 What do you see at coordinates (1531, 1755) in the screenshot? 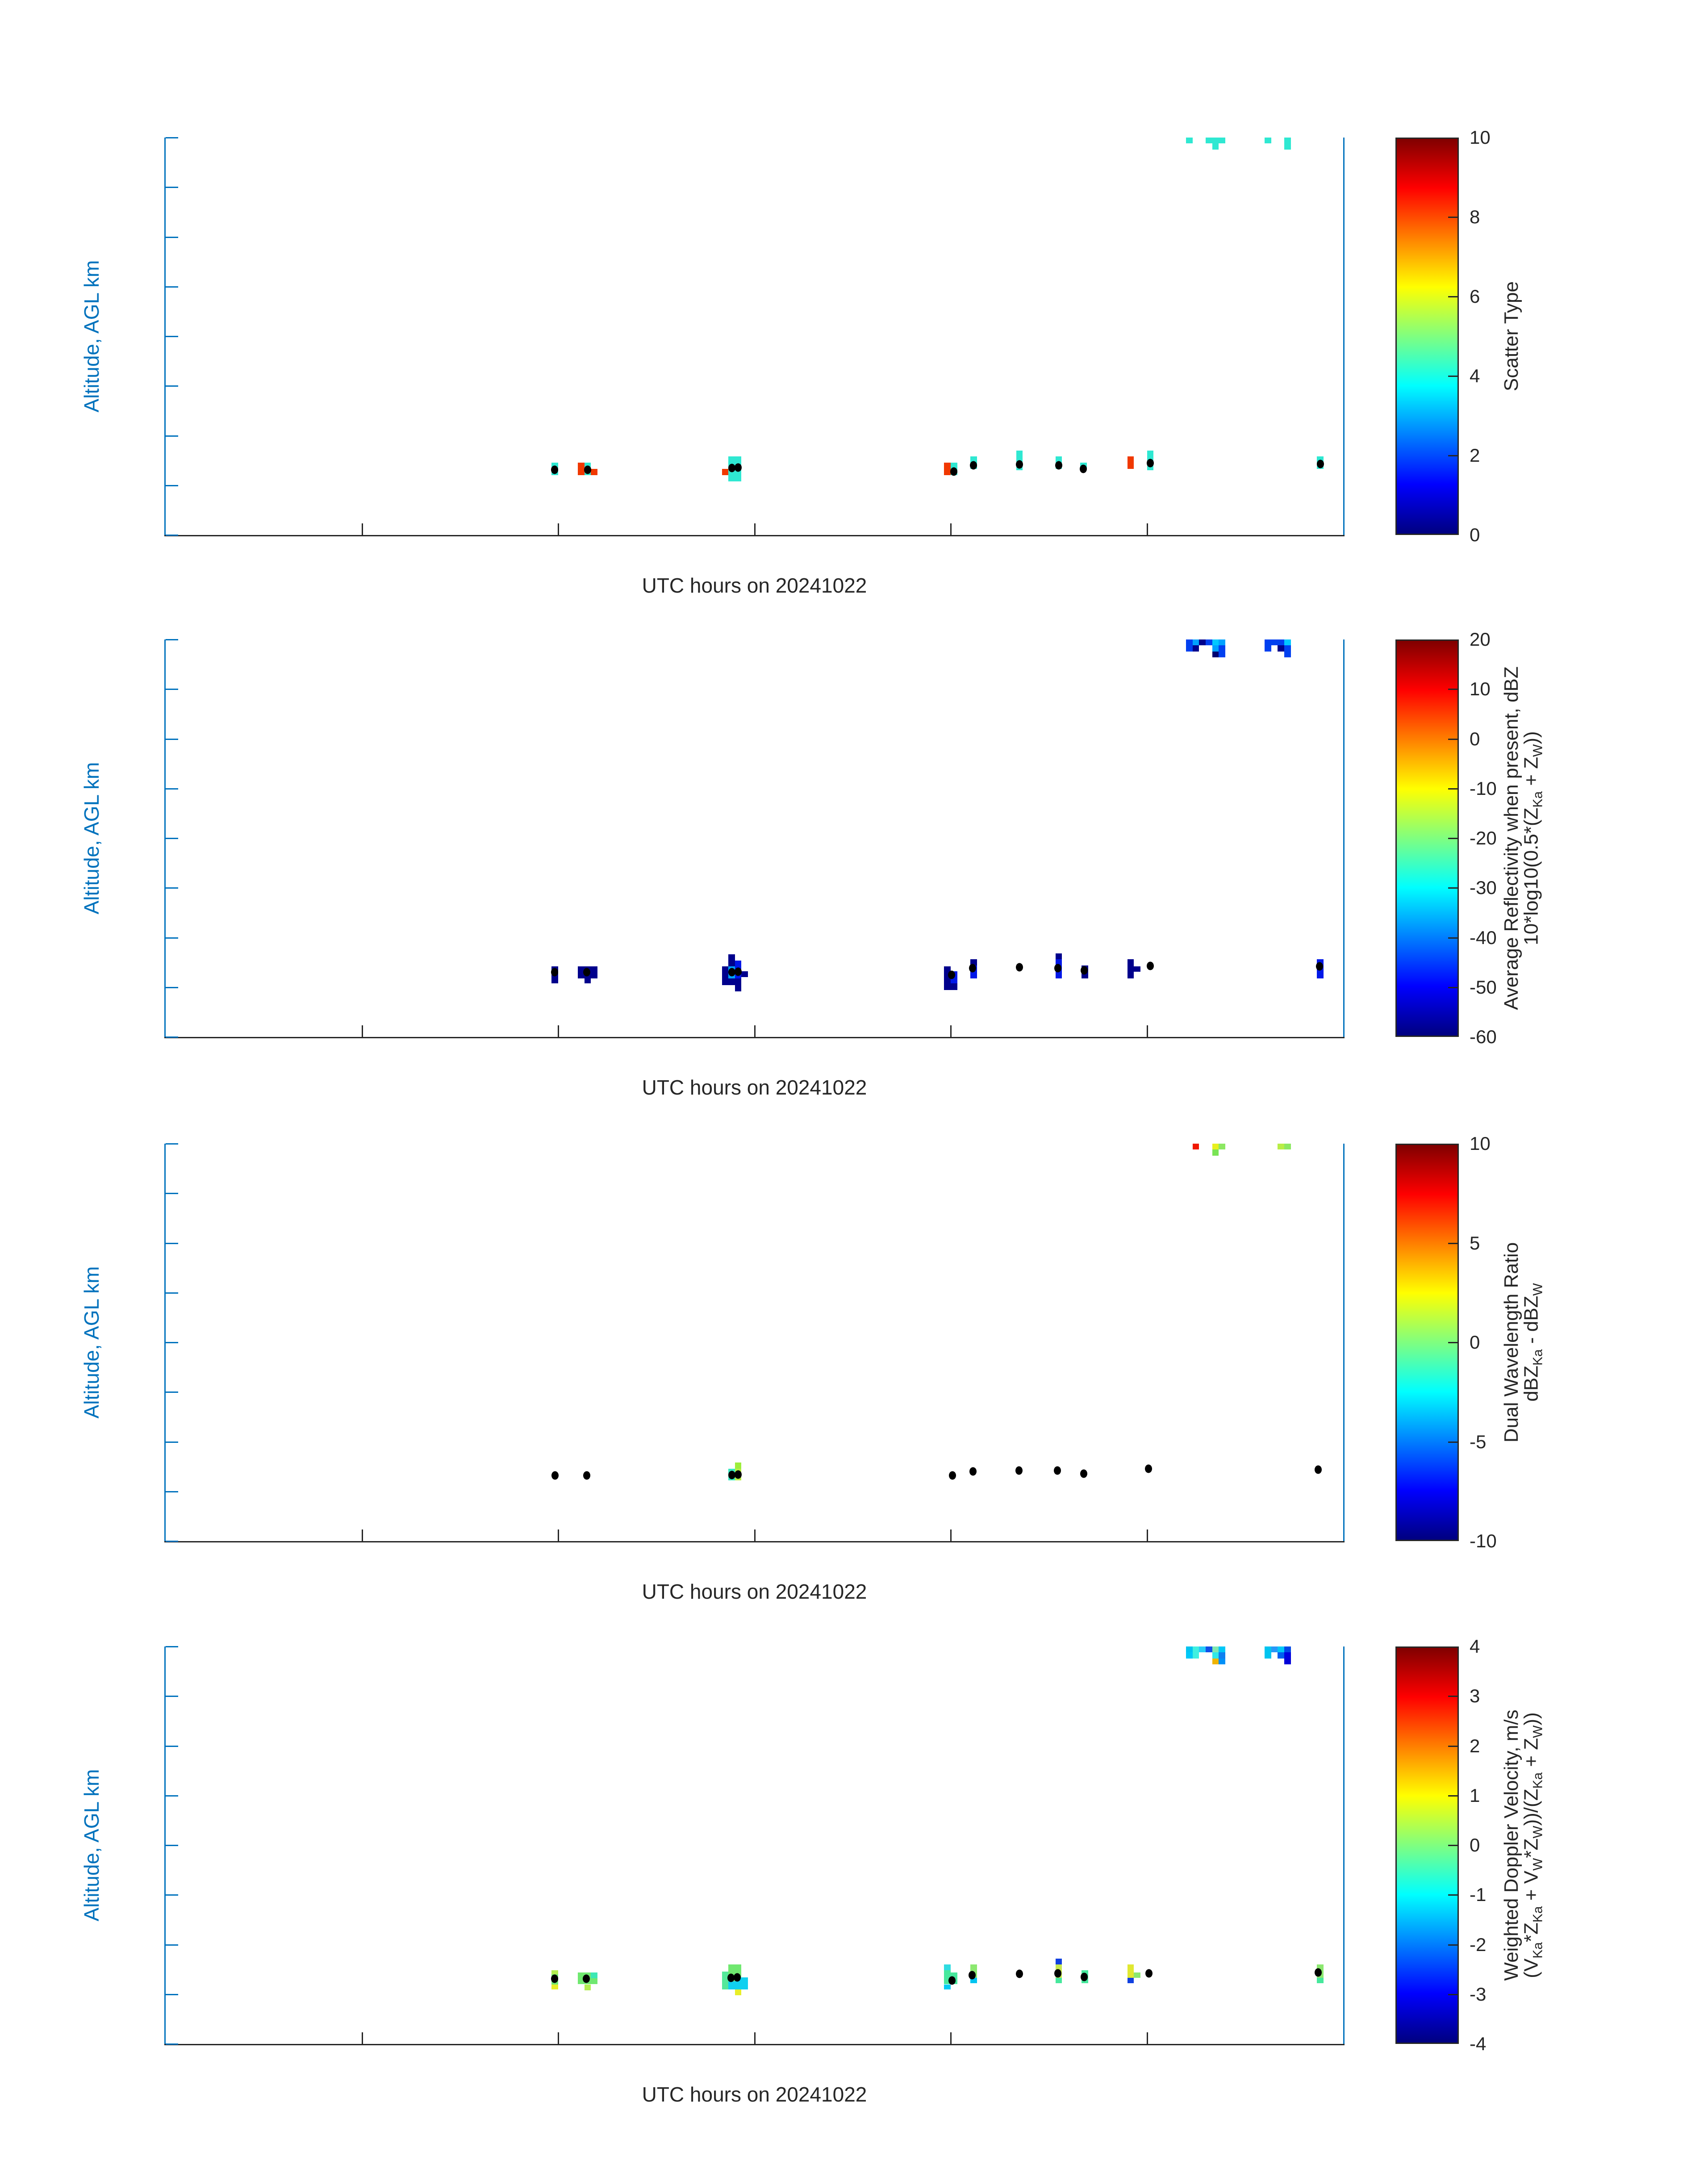
I see `label-text: + Z` at bounding box center [1531, 1755].